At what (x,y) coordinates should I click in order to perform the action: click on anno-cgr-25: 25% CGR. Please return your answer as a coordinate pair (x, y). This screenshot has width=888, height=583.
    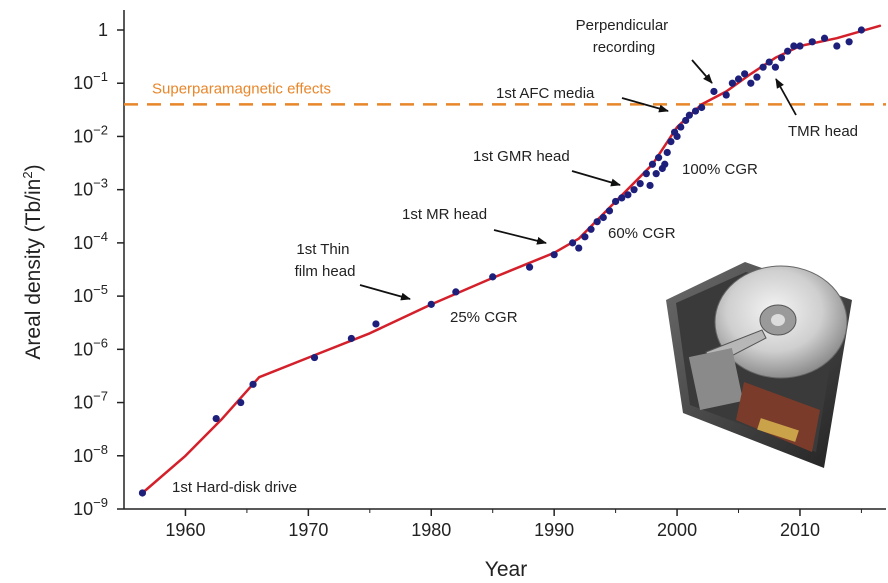
    Looking at the image, I should click on (484, 317).